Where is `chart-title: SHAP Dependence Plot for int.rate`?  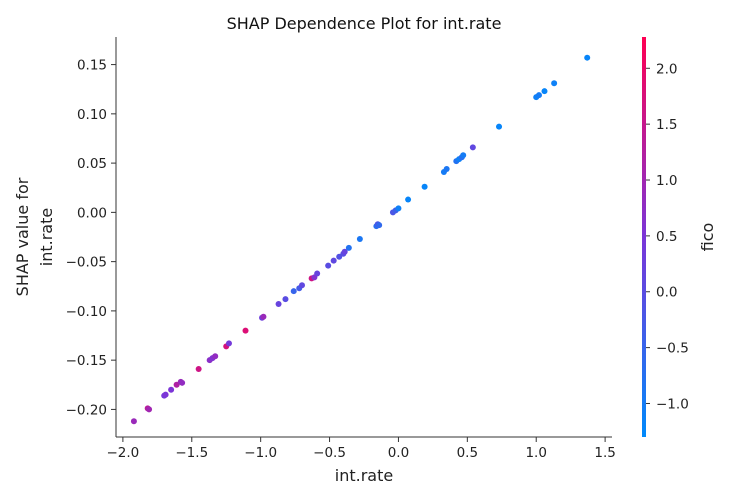 chart-title: SHAP Dependence Plot for int.rate is located at coordinates (364, 23).